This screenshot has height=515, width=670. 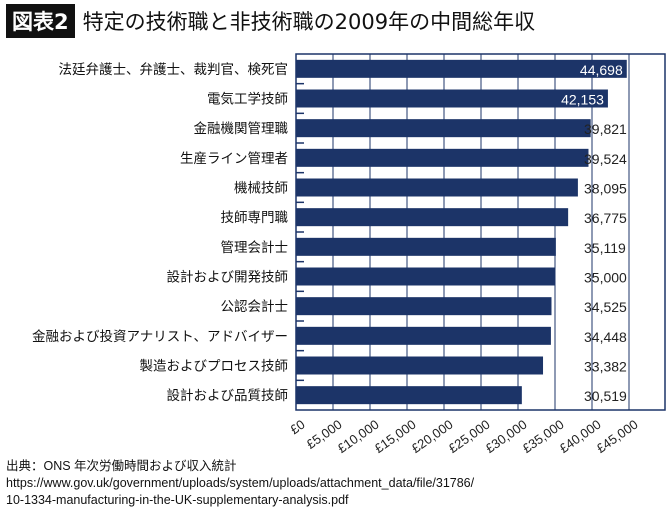 I want to click on source-line: 出典：ONS 年次労働時間および収入統計, so click(x=121, y=466).